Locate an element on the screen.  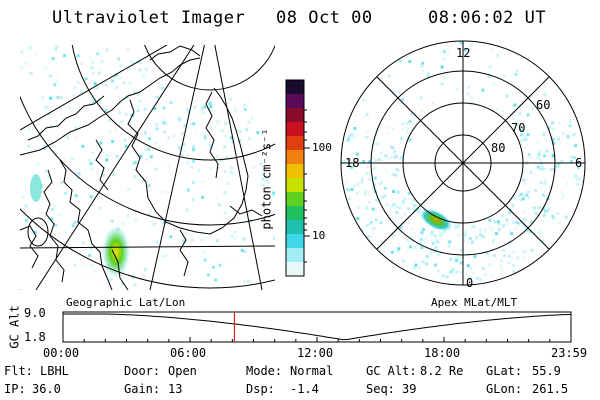
status-ip-value: 36.0 is located at coordinates (46, 389).